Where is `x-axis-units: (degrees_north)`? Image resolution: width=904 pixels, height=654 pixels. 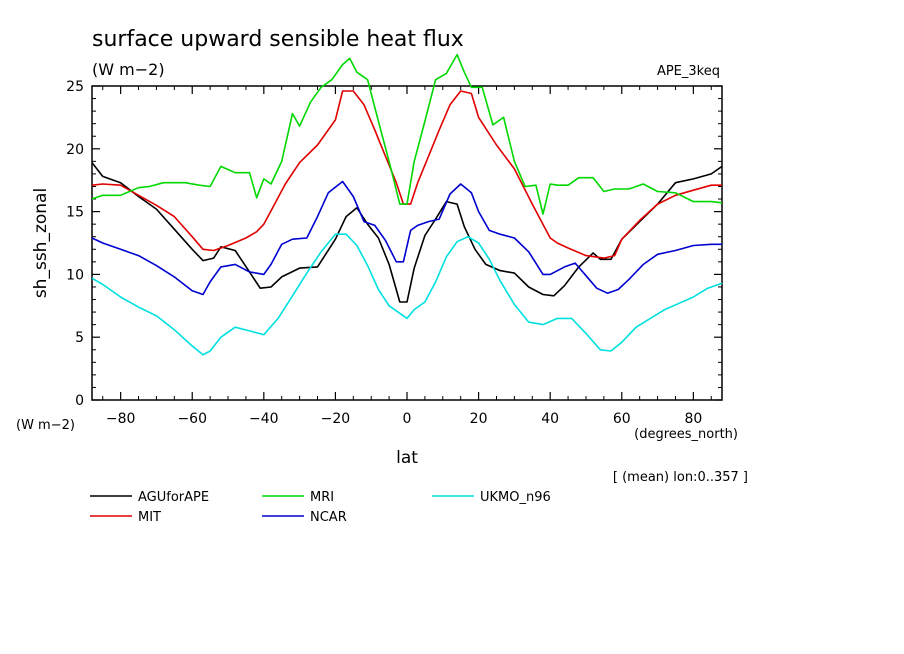 x-axis-units: (degrees_north) is located at coordinates (686, 434).